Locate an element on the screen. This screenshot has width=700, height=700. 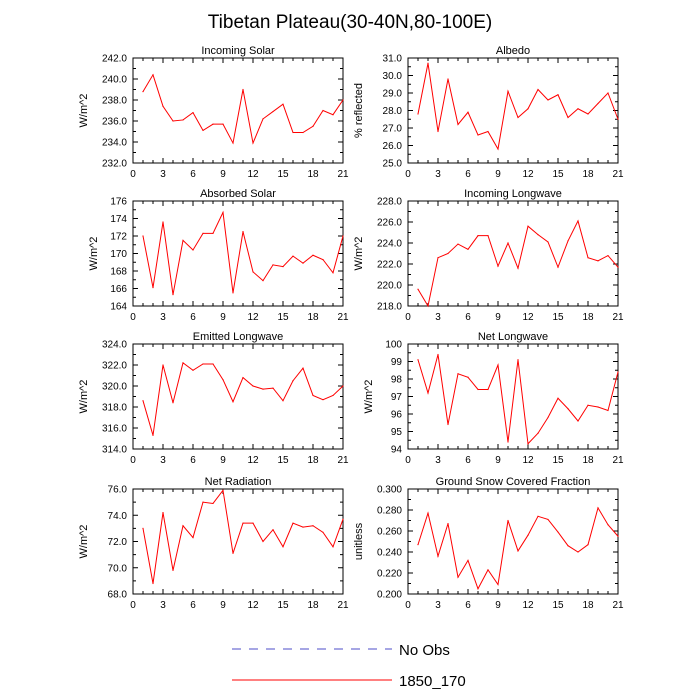
x-tick-label-incoming-solar: 15 is located at coordinates (283, 174).